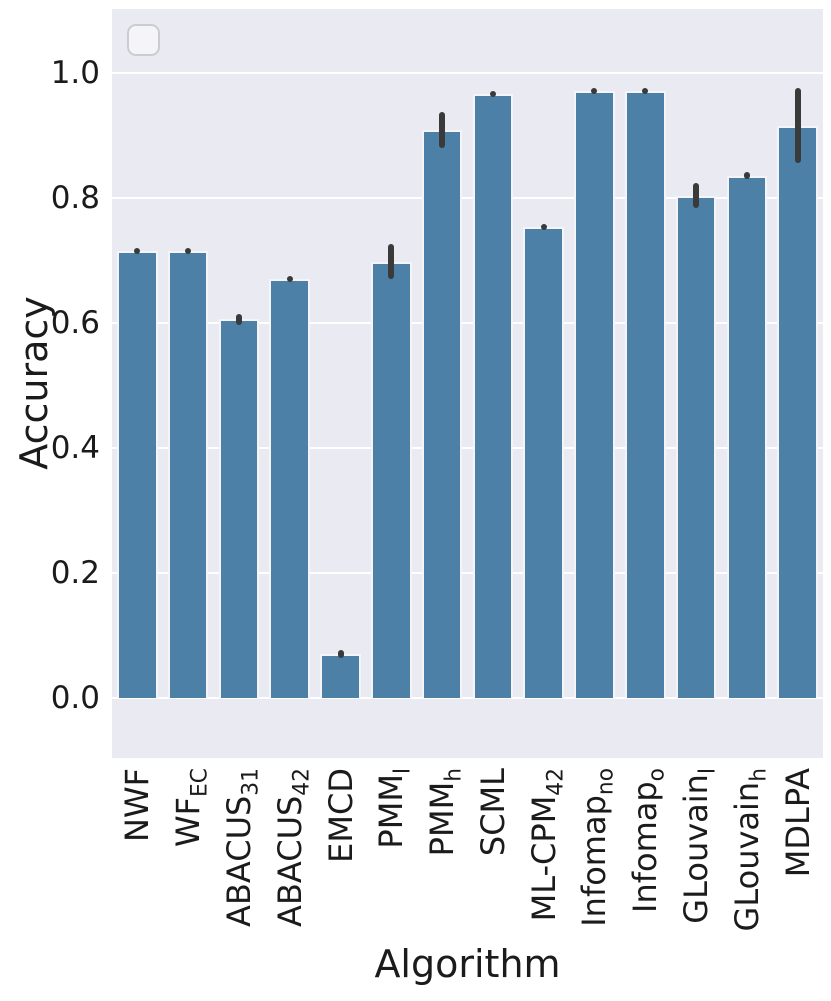 This screenshot has height=1001, width=831. I want to click on x-tick-label: NWF, so click(137, 805).